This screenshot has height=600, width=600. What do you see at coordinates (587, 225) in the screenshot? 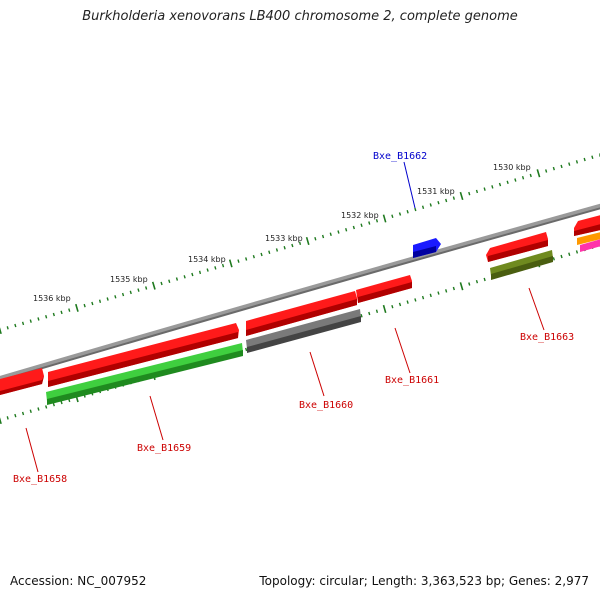
I see `gene-next-red` at bounding box center [587, 225].